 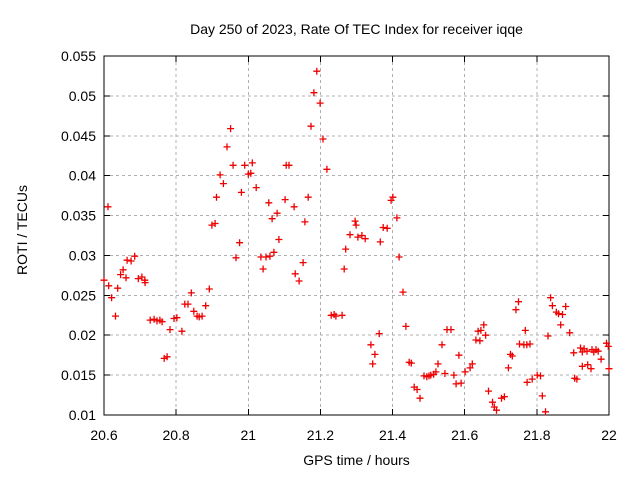 I want to click on x-tick-label: 21.4, so click(x=392, y=435).